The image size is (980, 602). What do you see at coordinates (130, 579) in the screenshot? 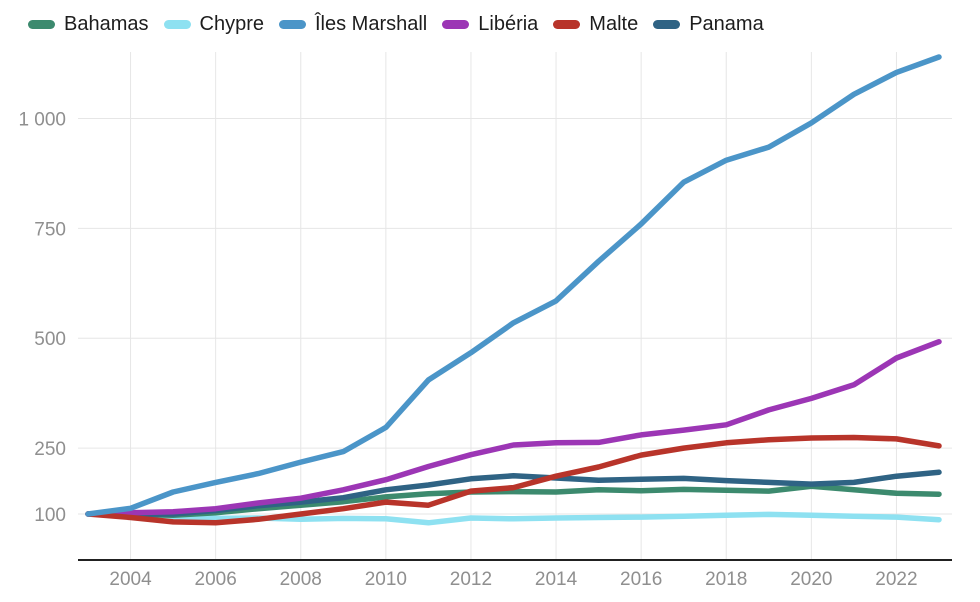
I see `x-tick-label: 2004` at bounding box center [130, 579].